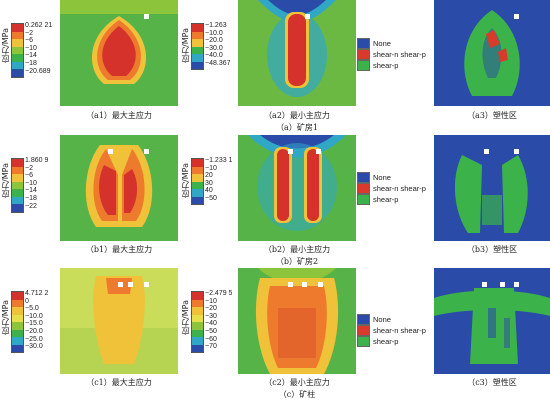 Image resolution: width=550 pixels, height=400 pixels. What do you see at coordinates (218, 63) in the screenshot?
I see `cb-label: −48.367` at bounding box center [218, 63].